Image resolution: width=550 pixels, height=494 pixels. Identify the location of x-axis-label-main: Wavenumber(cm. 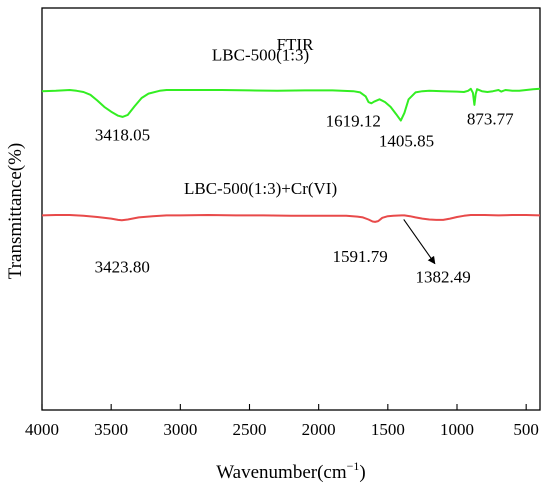
(281, 472).